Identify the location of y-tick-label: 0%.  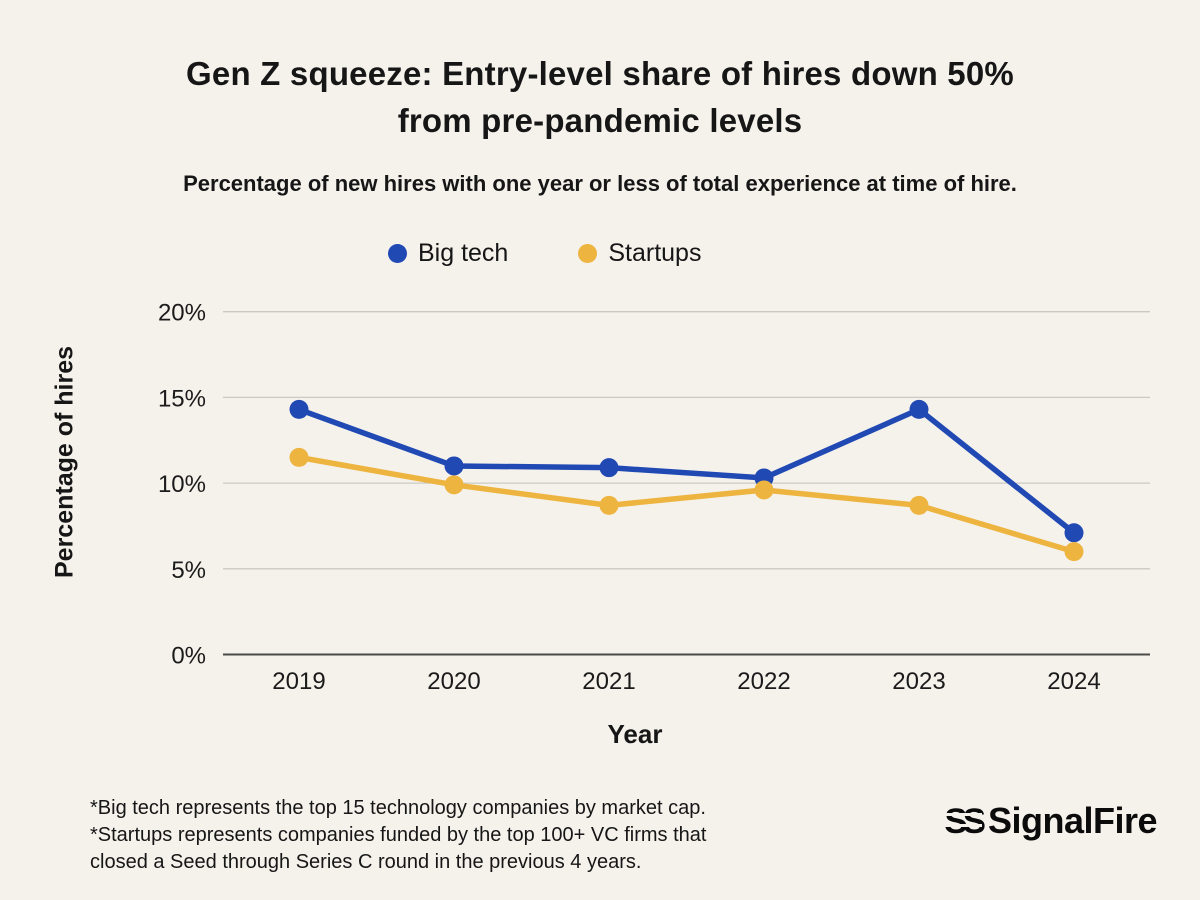
(188, 656).